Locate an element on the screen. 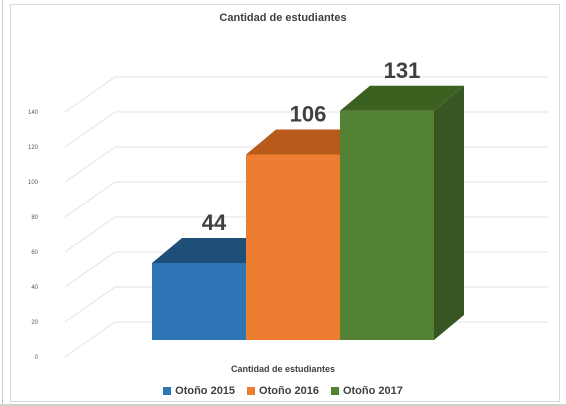 The width and height of the screenshot is (566, 406). legend-item-0: Otoño 2015 is located at coordinates (199, 391).